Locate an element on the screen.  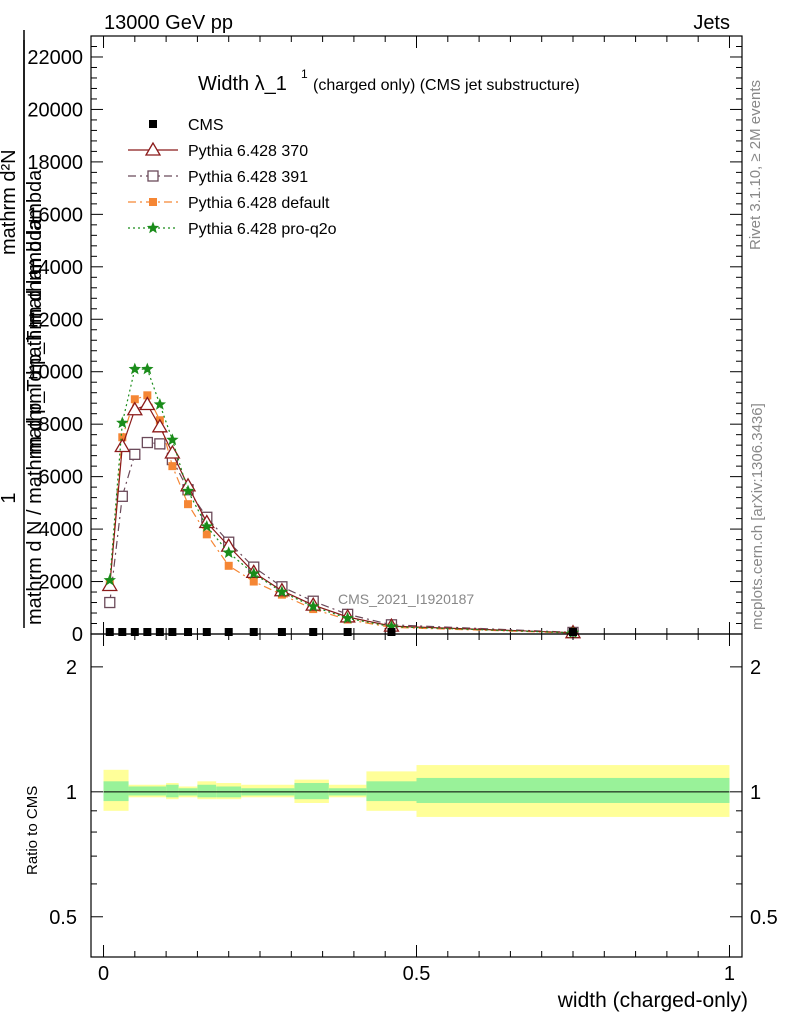
ratio-y-tick-label-right: 2 is located at coordinates (755, 668).